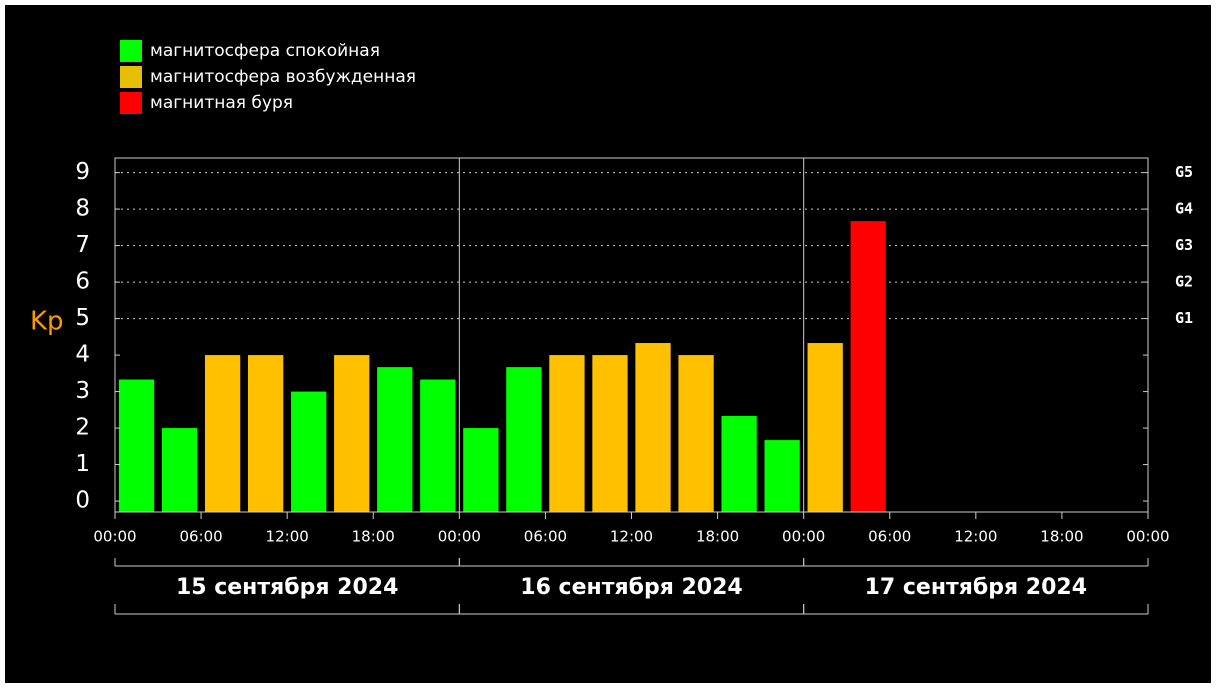 The width and height of the screenshot is (1216, 692). I want to click on legend-label: магнитосфера возбужденная, so click(283, 77).